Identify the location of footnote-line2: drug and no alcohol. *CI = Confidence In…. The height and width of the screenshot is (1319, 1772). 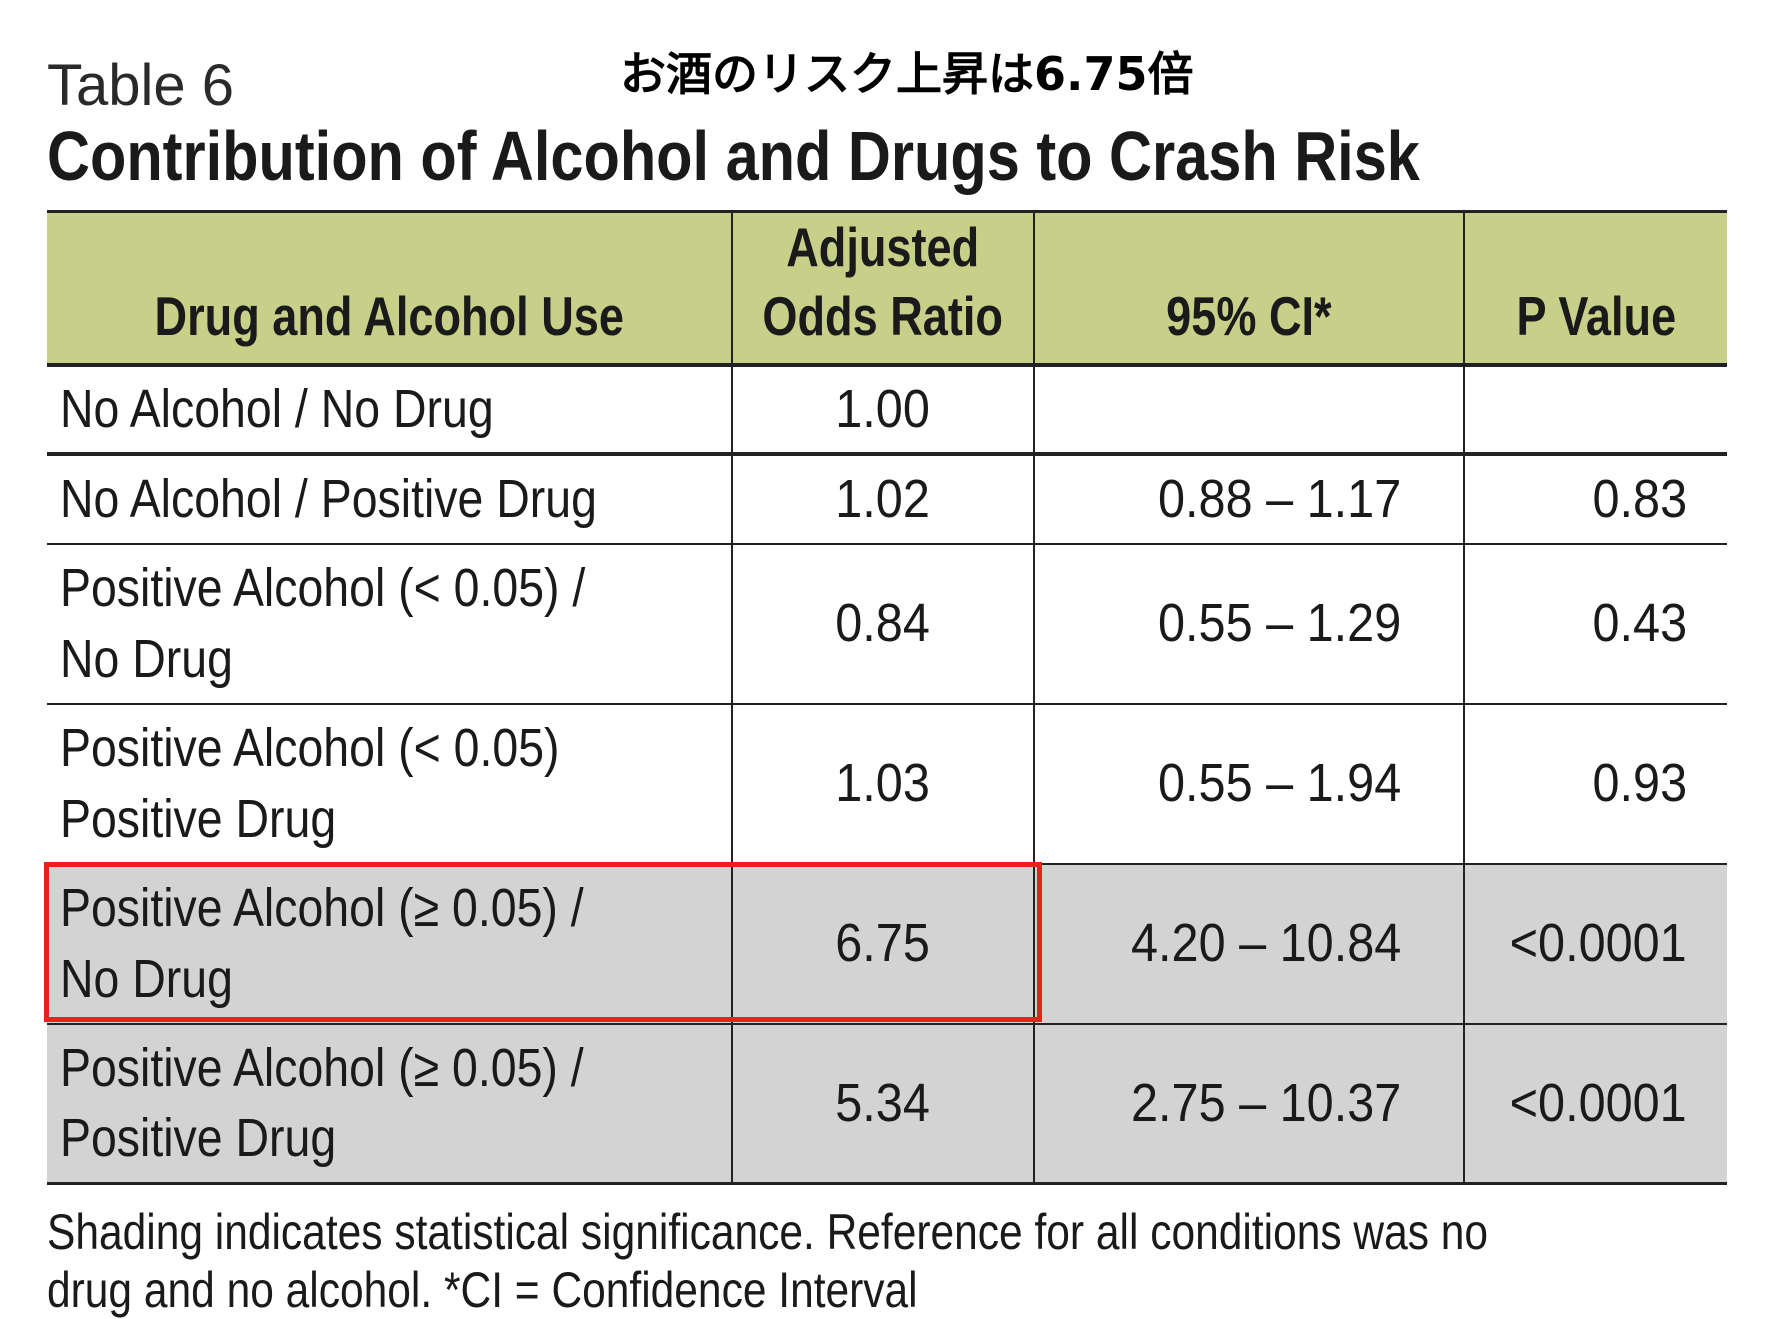
(482, 1289).